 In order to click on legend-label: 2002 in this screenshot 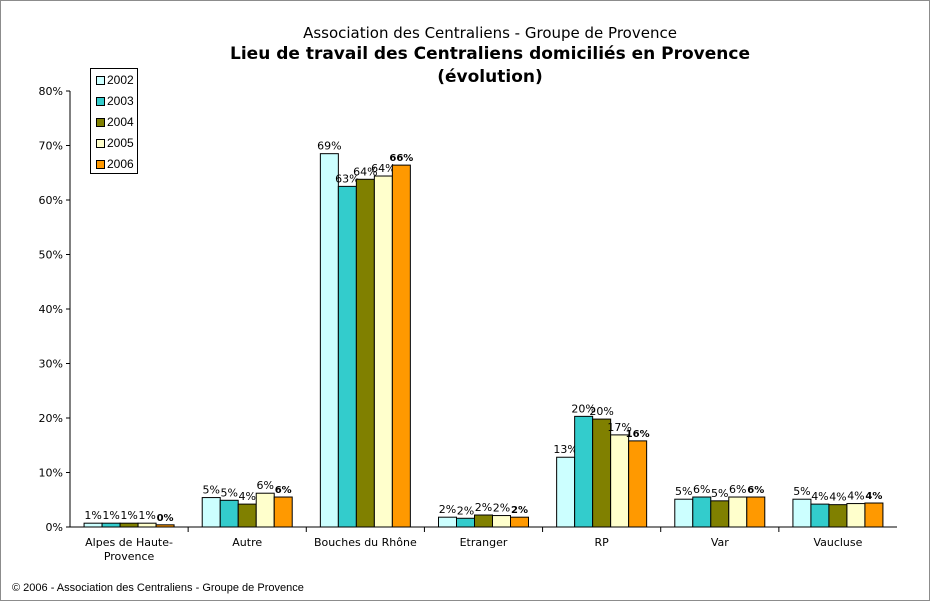, I will do `click(120, 80)`.